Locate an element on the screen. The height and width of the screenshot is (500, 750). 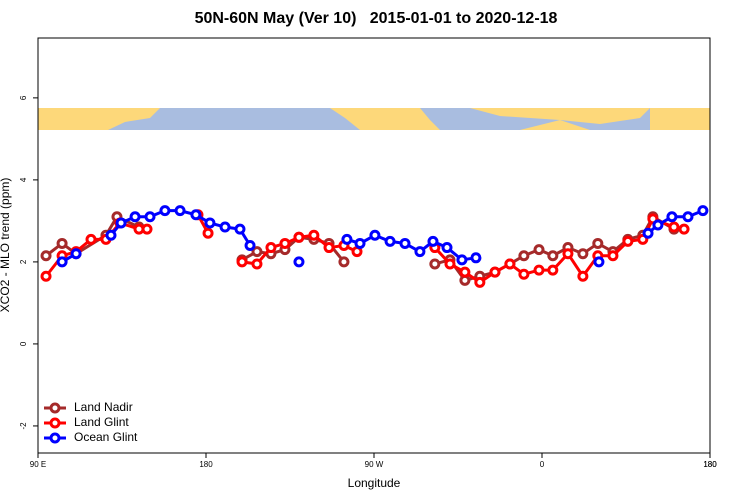
legend-label: Land Glint is located at coordinates (101, 422).